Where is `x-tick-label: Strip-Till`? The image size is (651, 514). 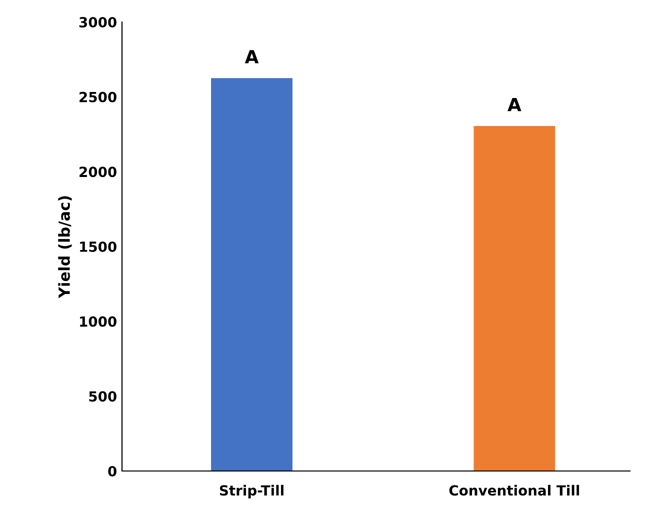 x-tick-label: Strip-Till is located at coordinates (252, 491).